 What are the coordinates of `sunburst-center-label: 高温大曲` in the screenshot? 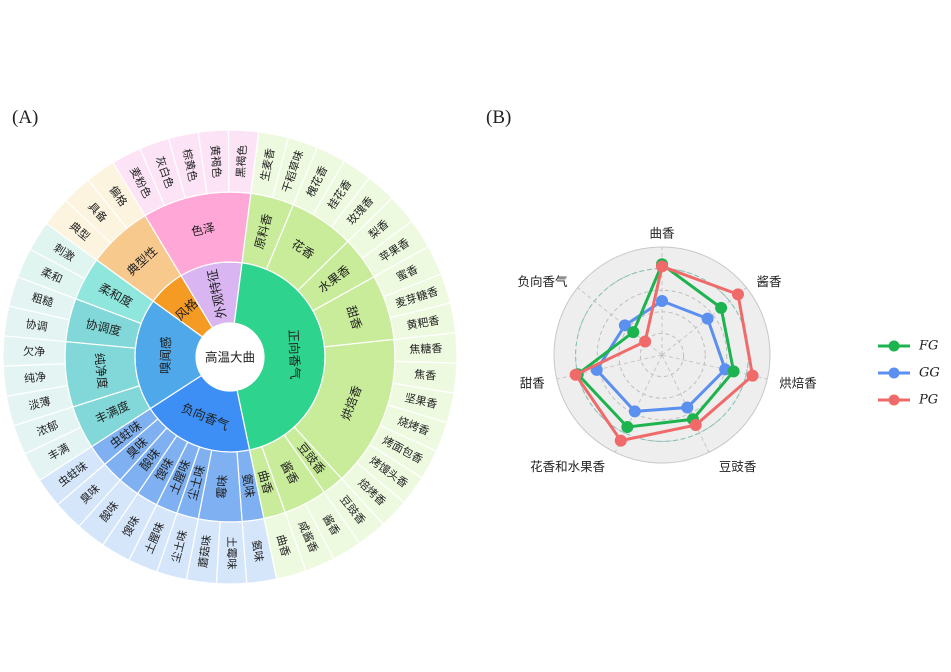 It's located at (230, 357).